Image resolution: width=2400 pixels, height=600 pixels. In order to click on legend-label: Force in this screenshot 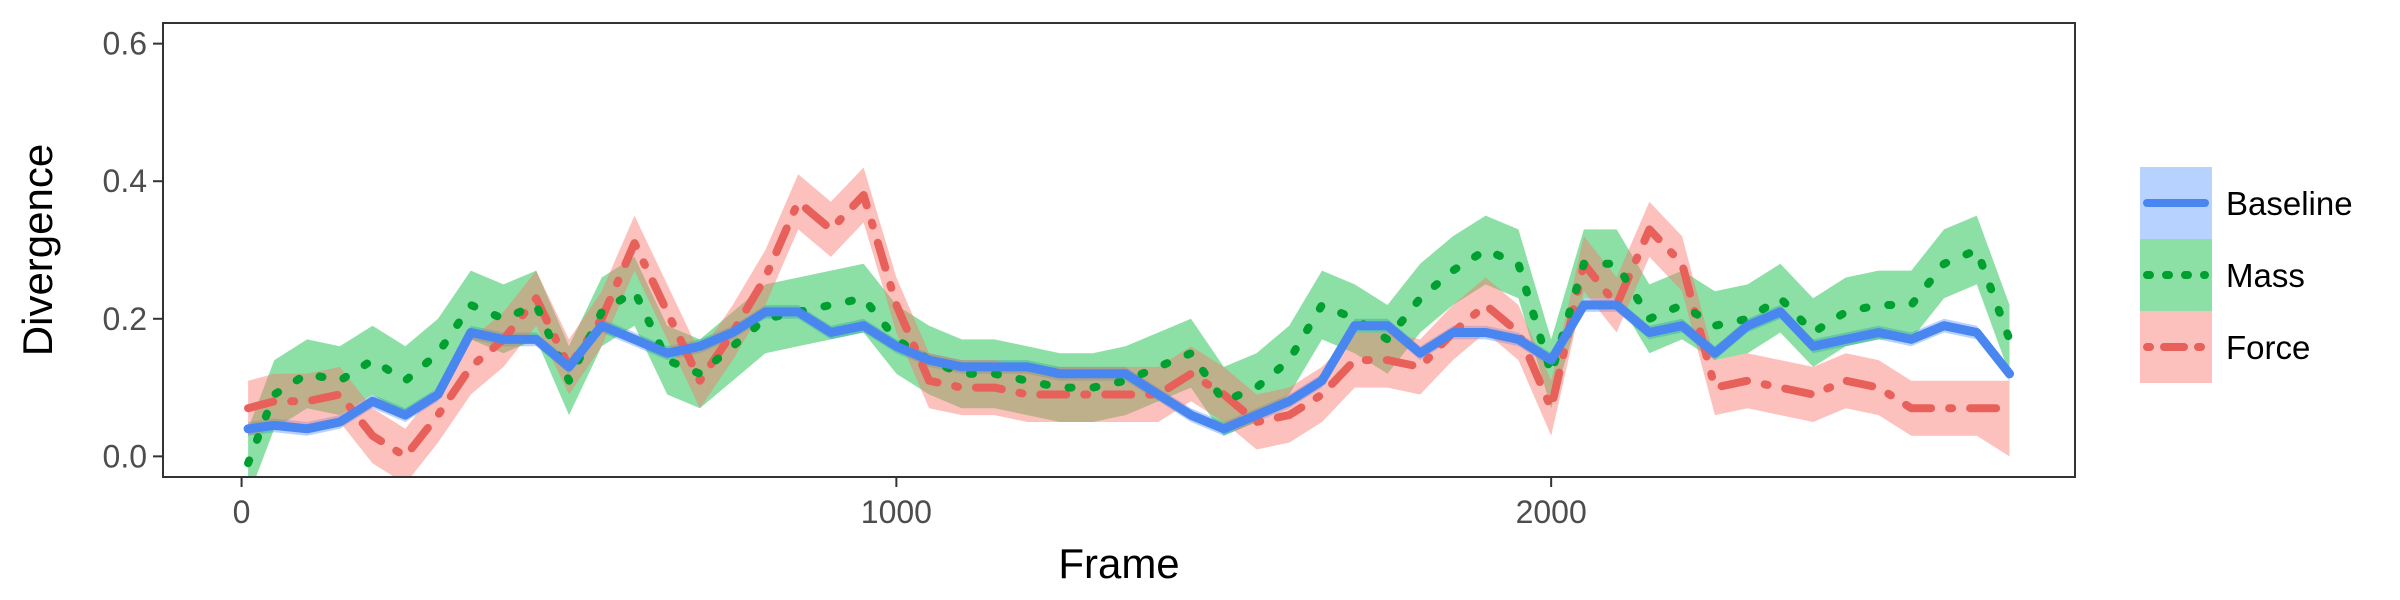, I will do `click(2268, 347)`.